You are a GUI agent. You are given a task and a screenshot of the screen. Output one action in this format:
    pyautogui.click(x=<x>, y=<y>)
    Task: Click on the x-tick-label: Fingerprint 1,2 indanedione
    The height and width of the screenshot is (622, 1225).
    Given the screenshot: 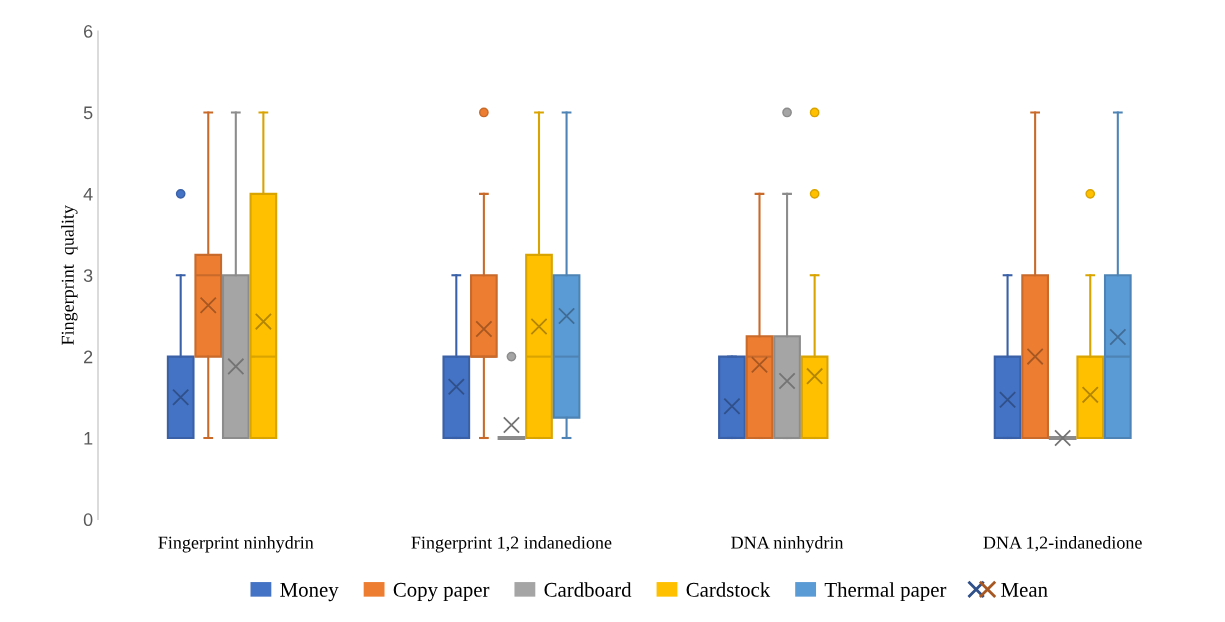 What is the action you would take?
    pyautogui.click(x=511, y=544)
    